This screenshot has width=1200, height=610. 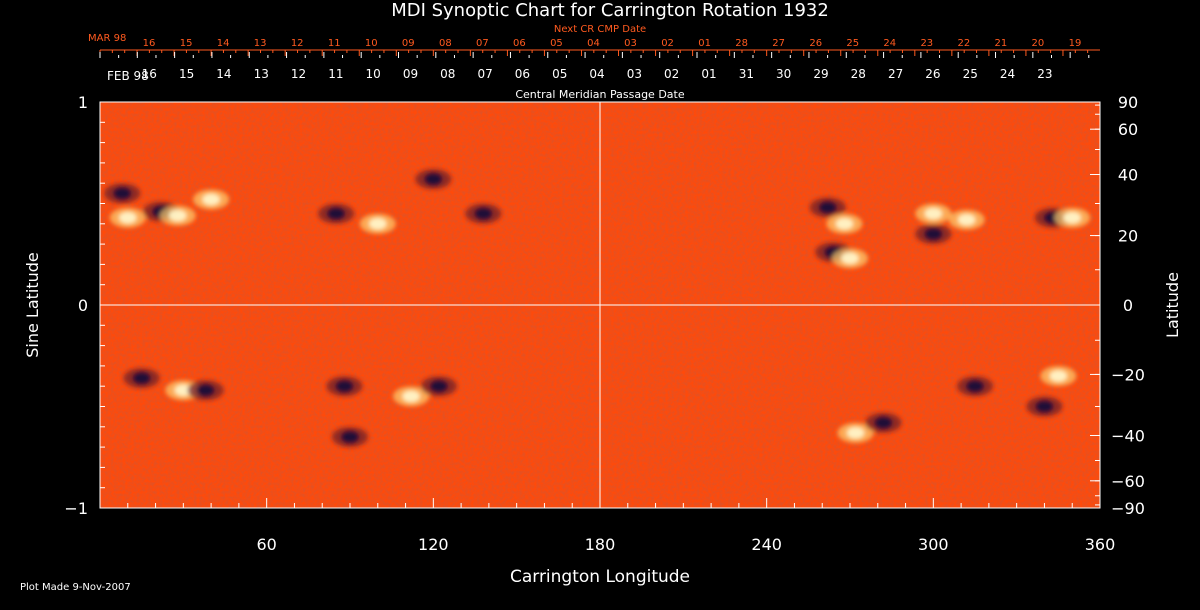 I want to click on cmp-tick-label: 10, so click(x=373, y=74).